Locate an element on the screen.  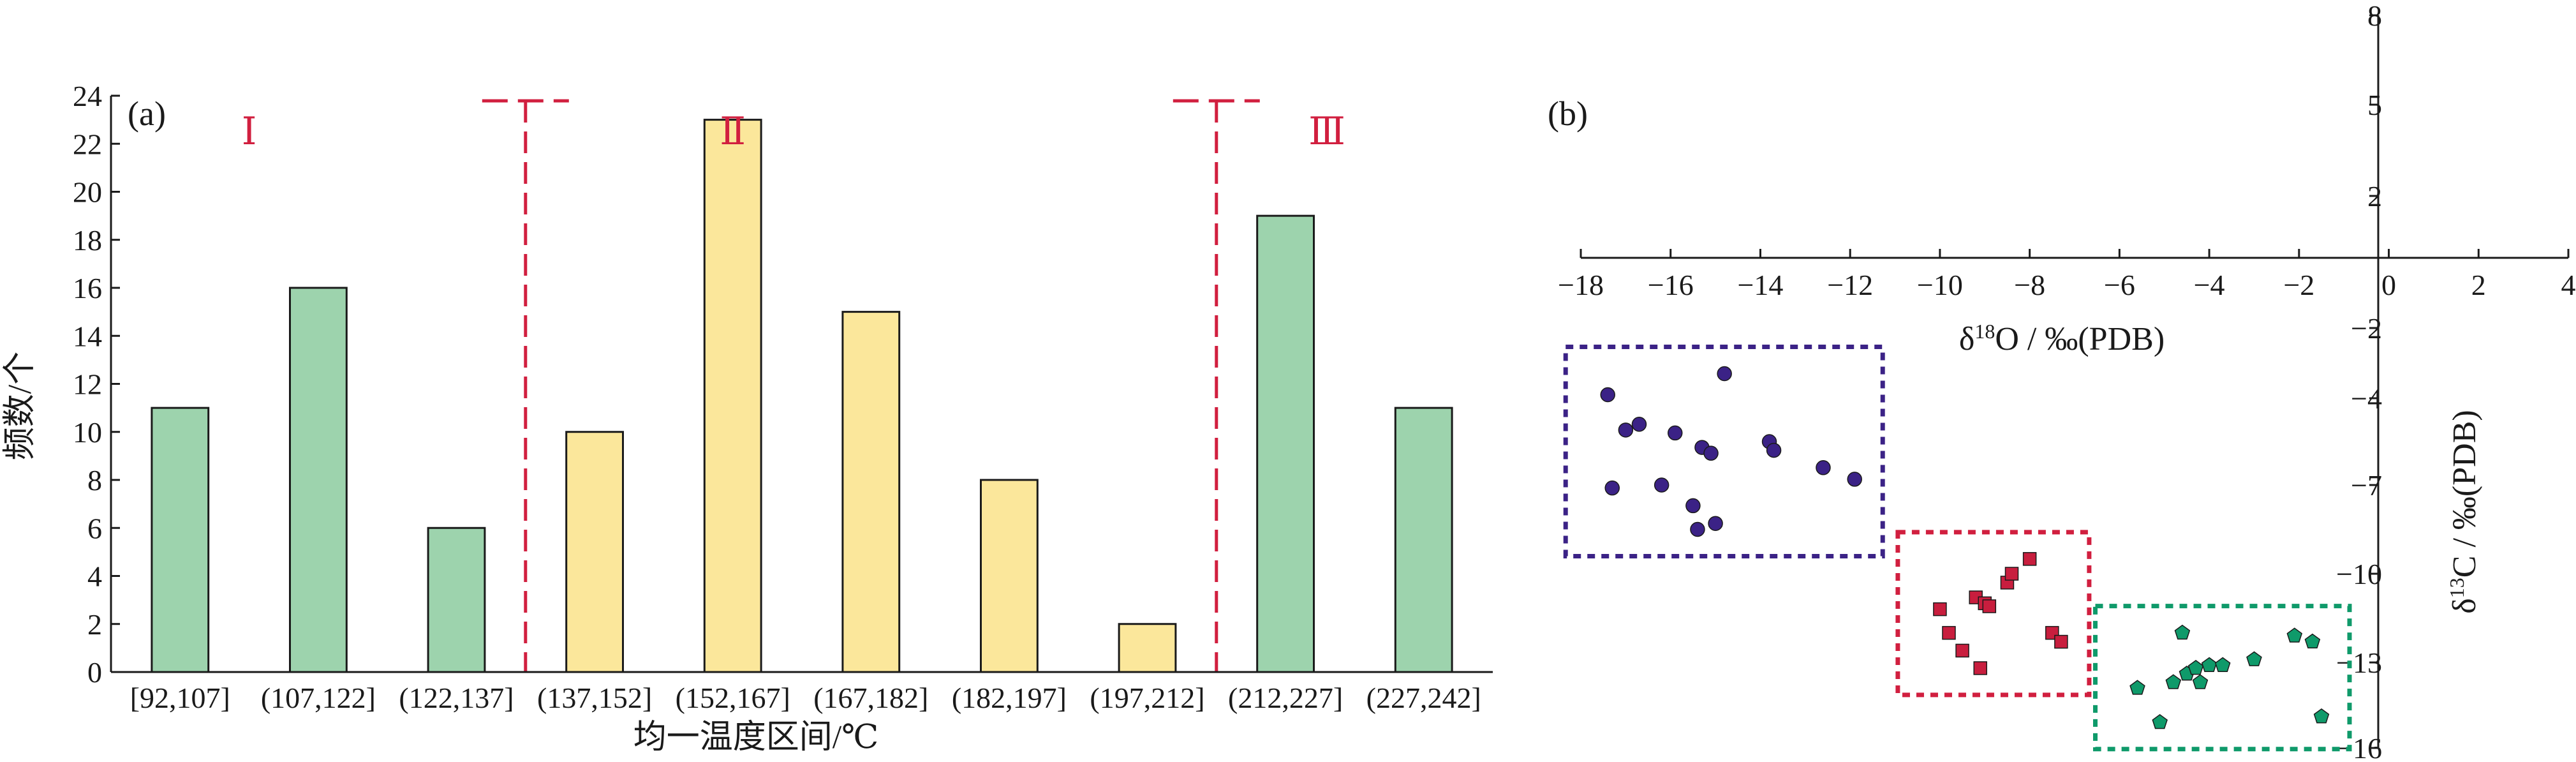
panel-b-x-tick-label: −6 is located at coordinates (2119, 285).